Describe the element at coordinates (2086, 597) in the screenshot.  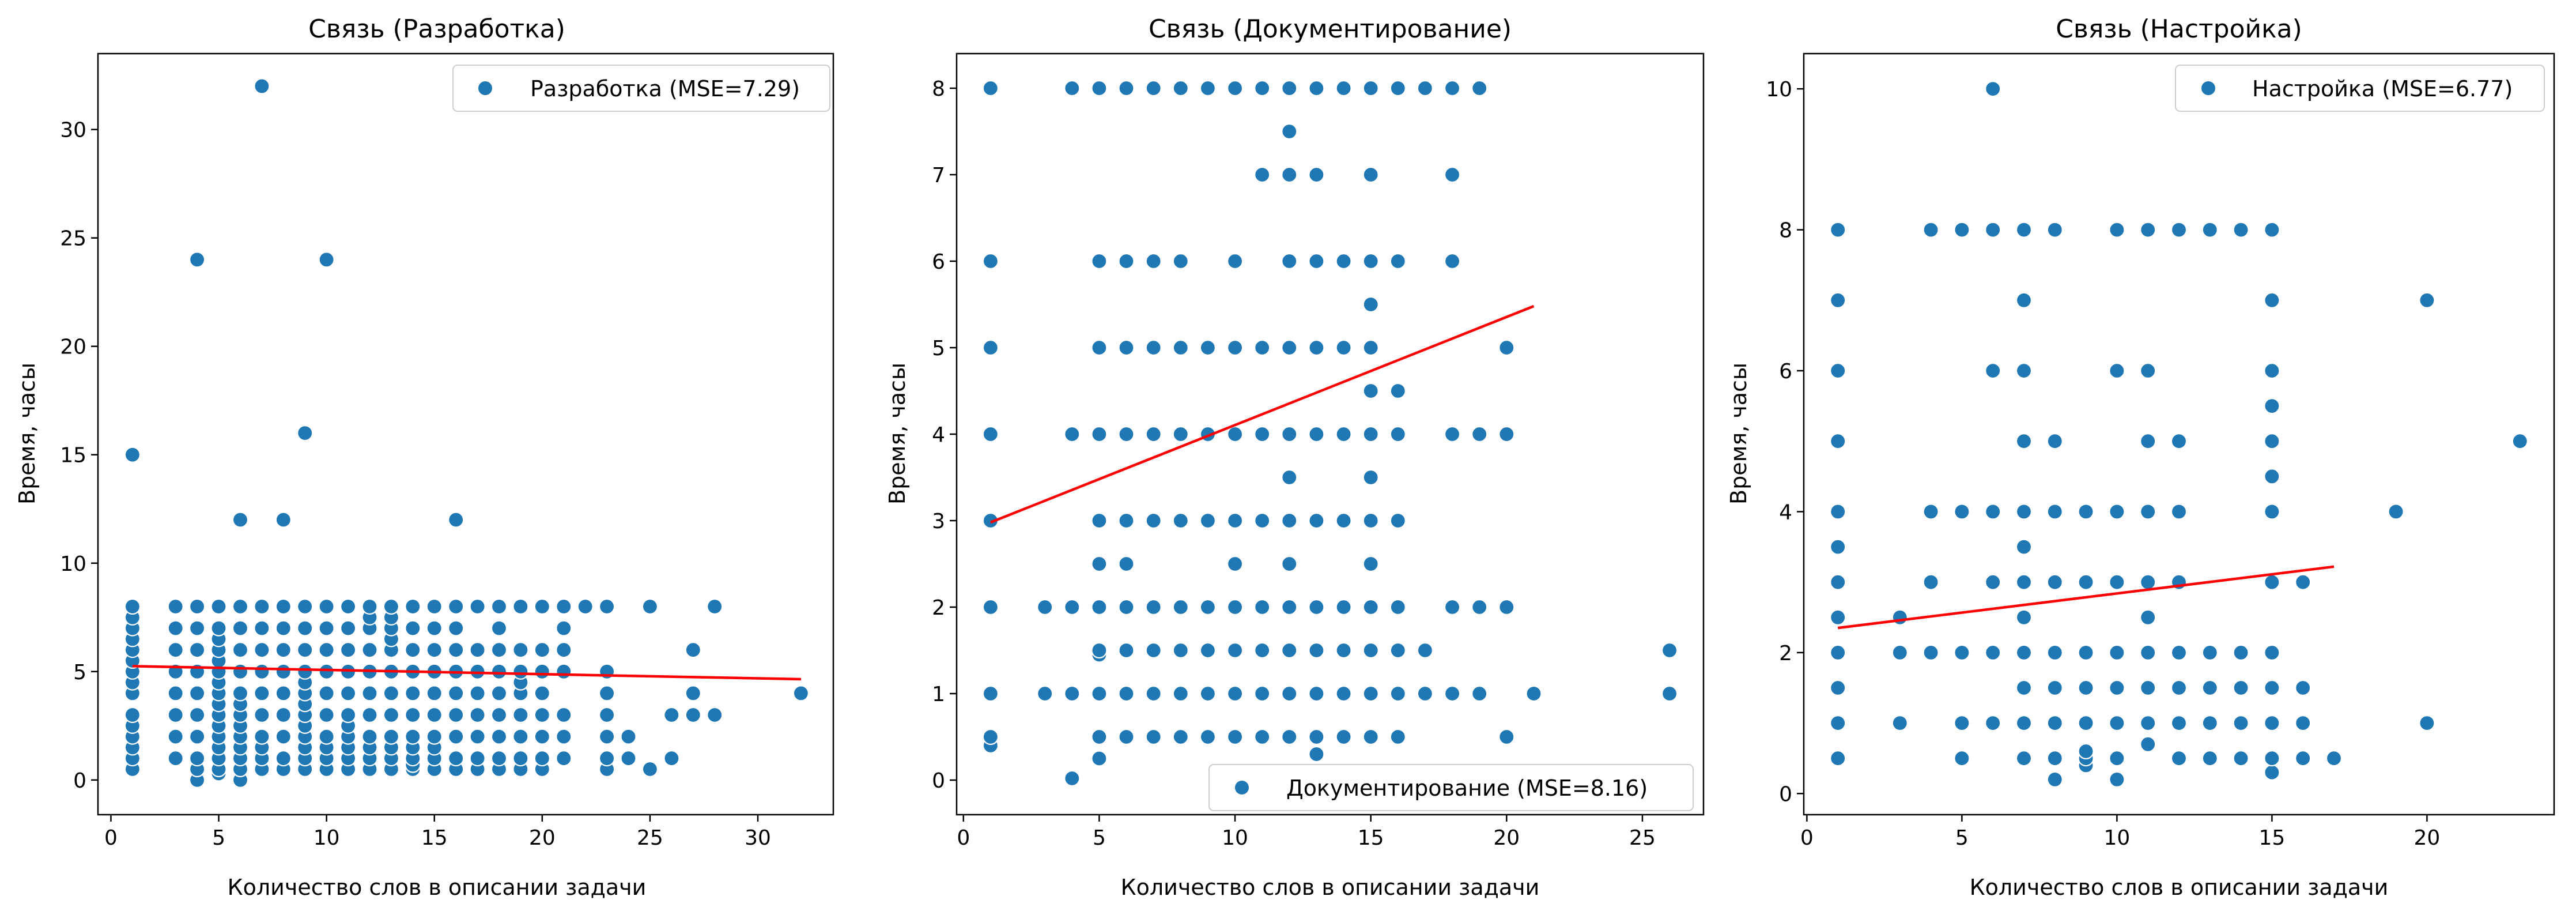
I see `regression-line` at that location.